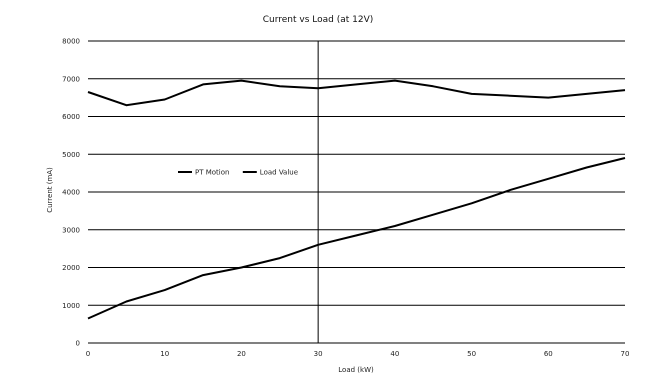  What do you see at coordinates (71, 117) in the screenshot?
I see `y-tick-label: 6000` at bounding box center [71, 117].